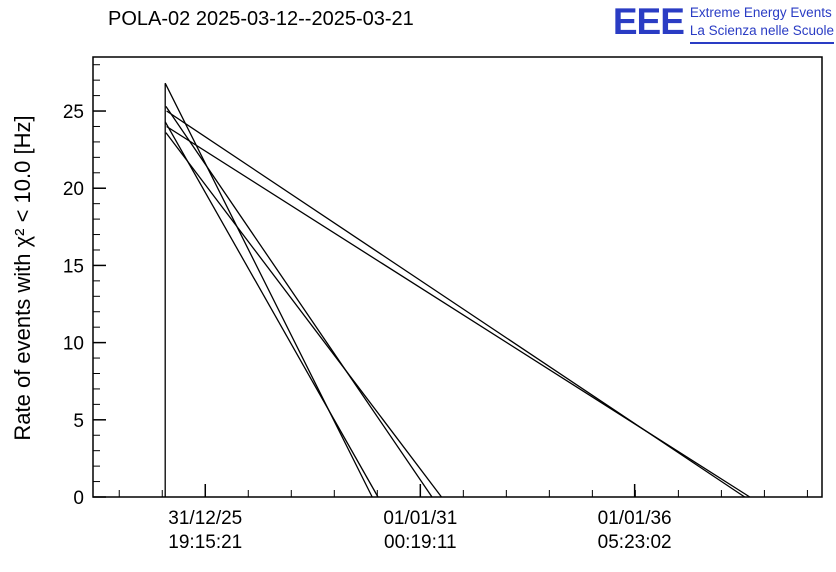 The width and height of the screenshot is (836, 572). I want to click on eee-logo-letters: EEE, so click(648, 21).